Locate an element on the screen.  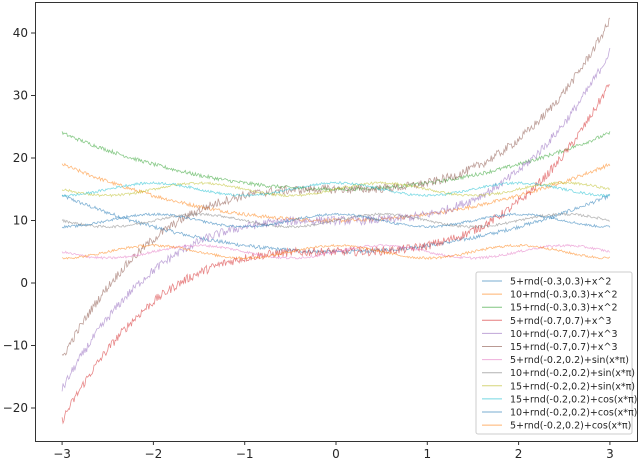
legend-label: 15+rnd(-0.2,0.2)+sin(x*π) is located at coordinates (572, 386).